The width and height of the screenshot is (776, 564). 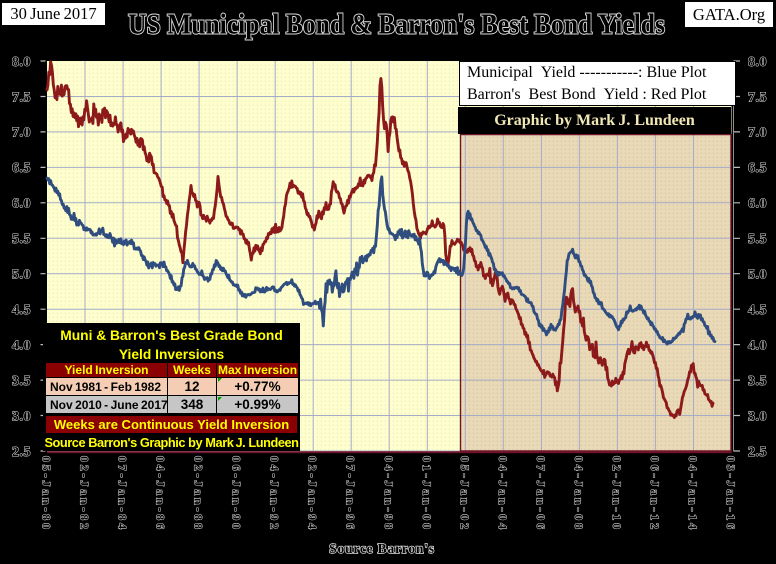 What do you see at coordinates (503, 494) in the screenshot?
I see `svg-text: 04-Jan-04` at bounding box center [503, 494].